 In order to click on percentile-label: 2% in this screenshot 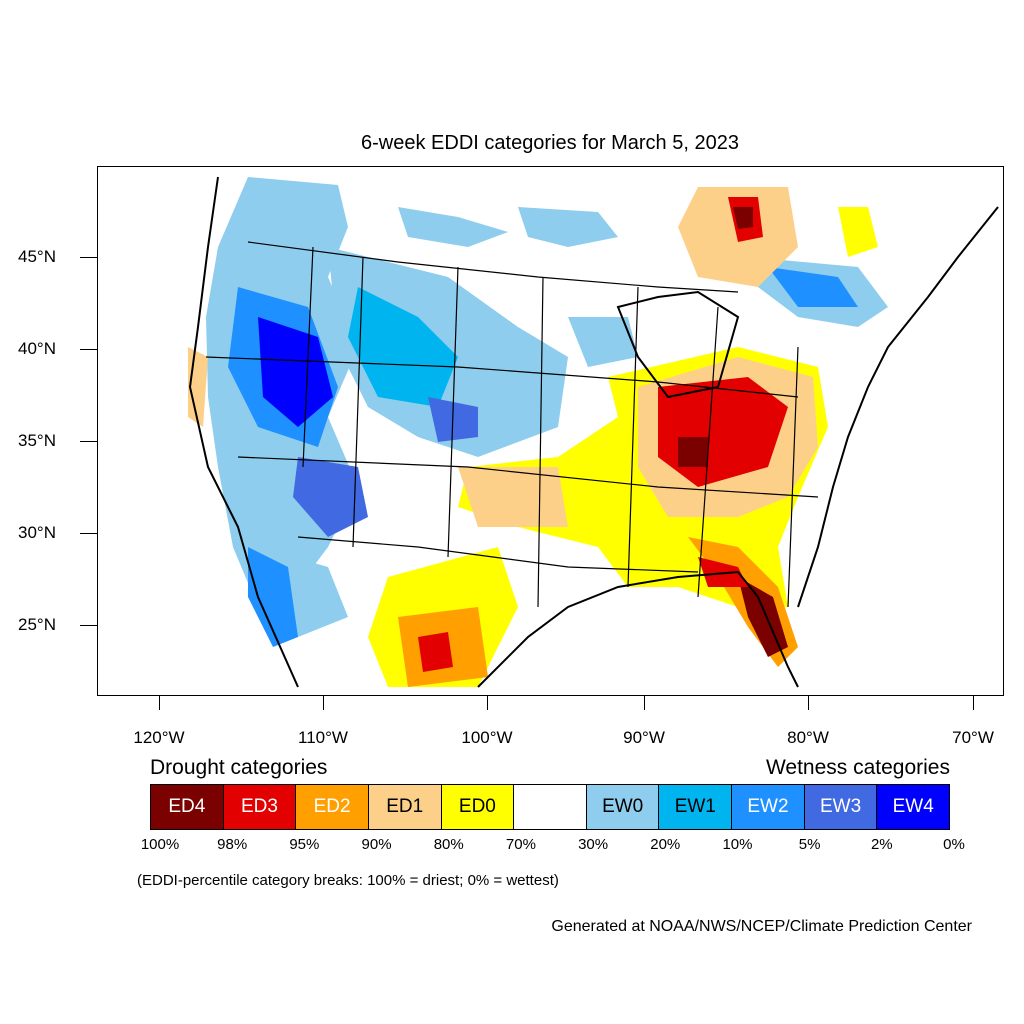, I will do `click(881, 844)`.